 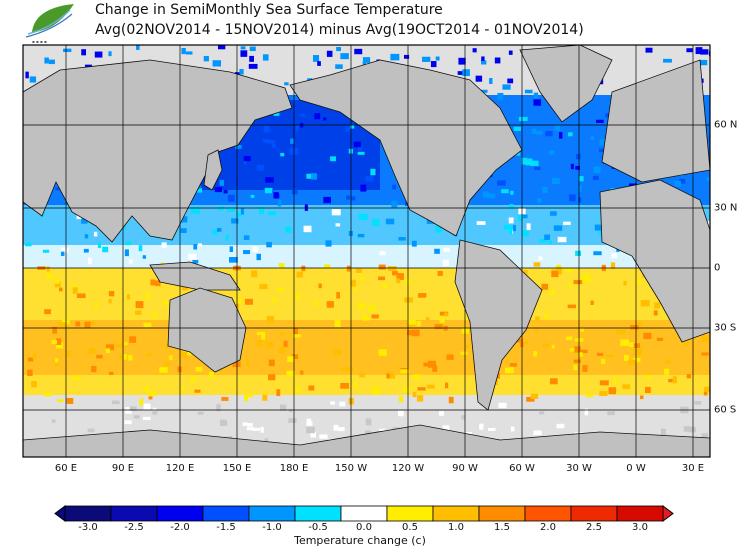 I want to click on legend-label: -3.0, so click(x=88, y=527).